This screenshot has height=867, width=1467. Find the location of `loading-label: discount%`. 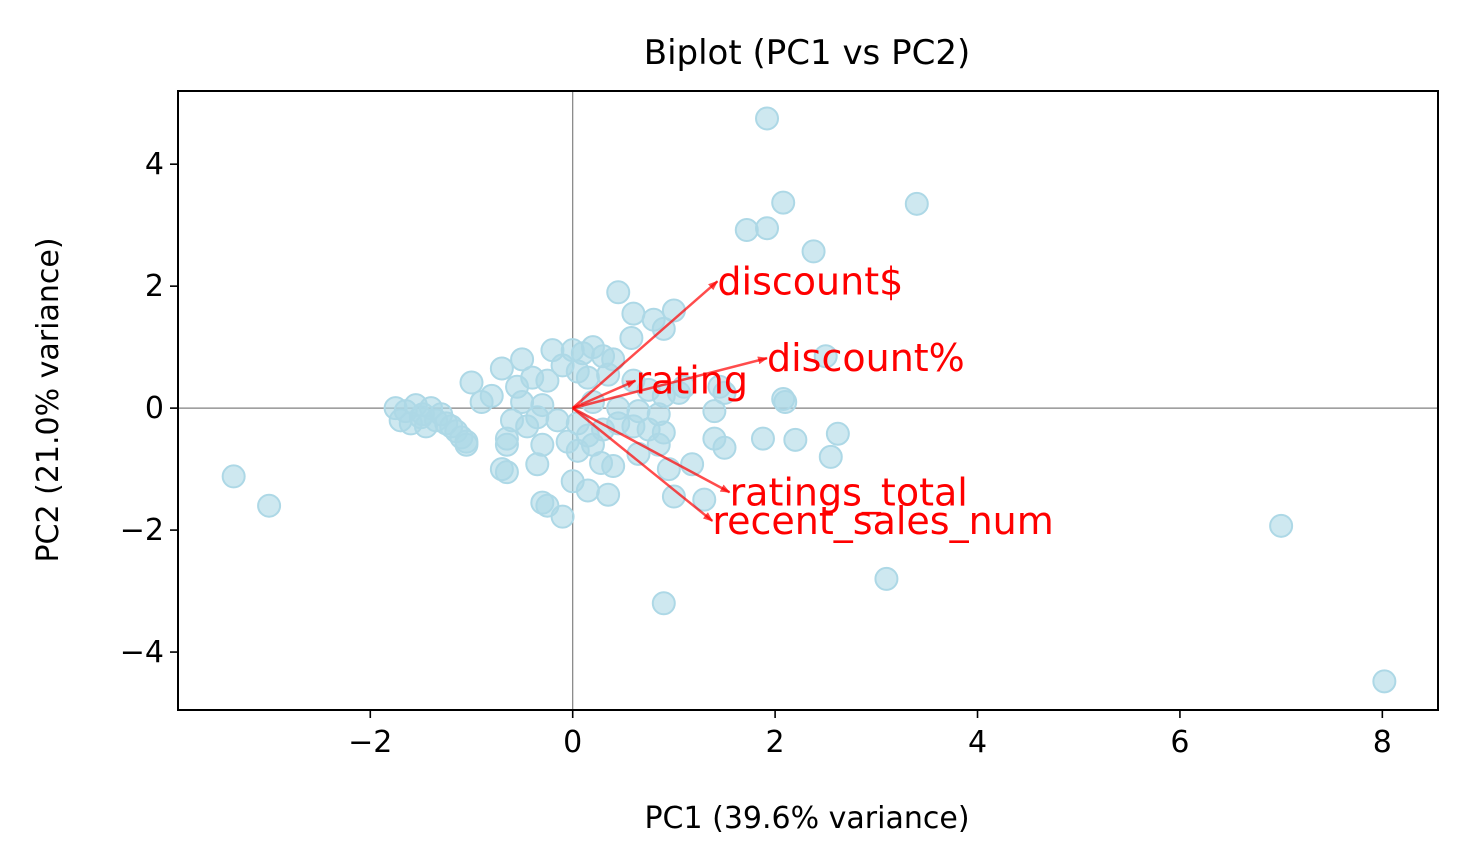

loading-label: discount% is located at coordinates (866, 358).